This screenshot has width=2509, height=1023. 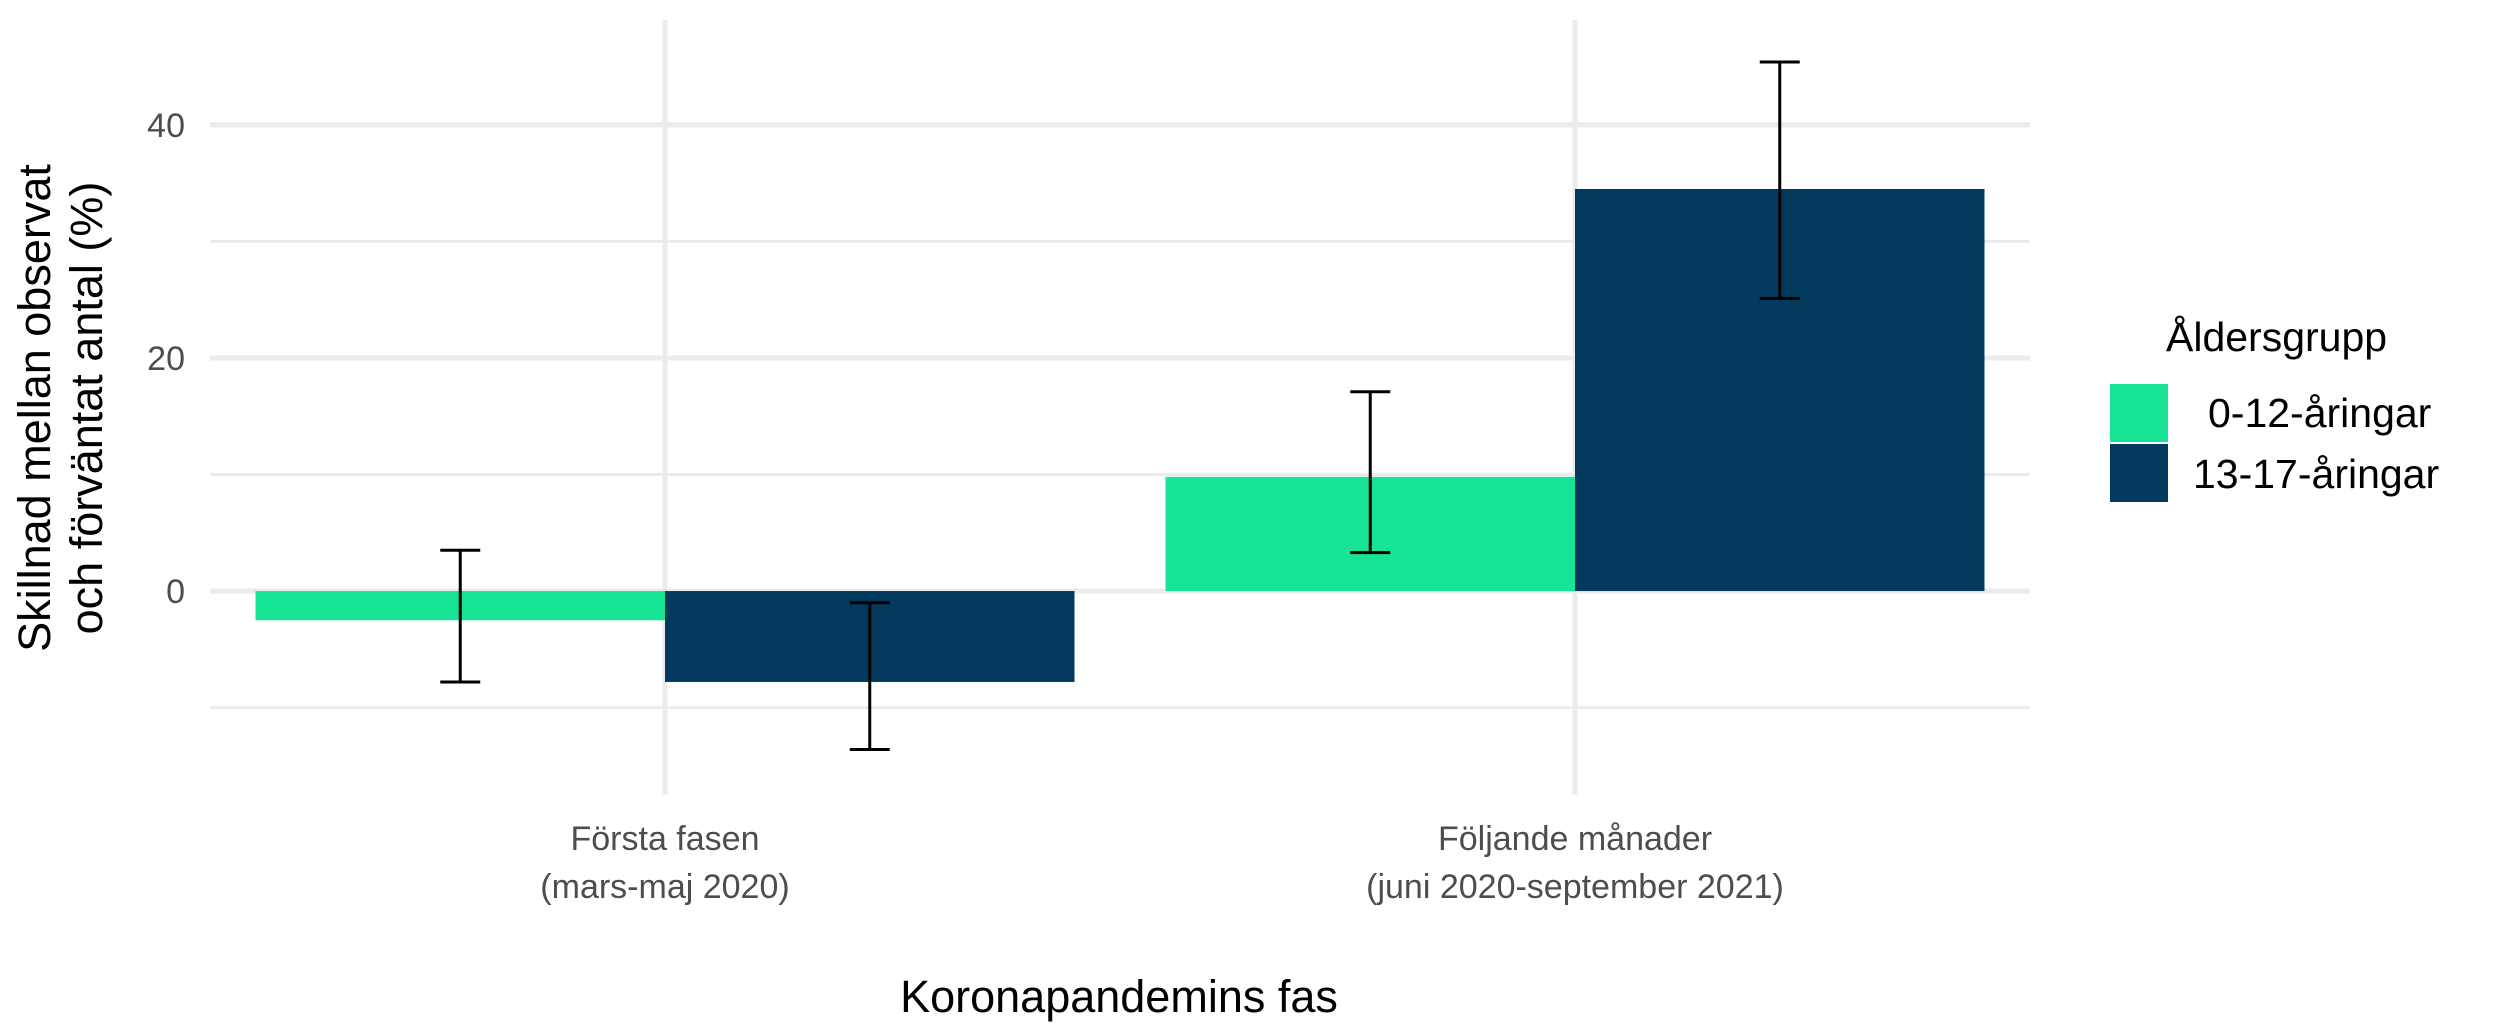 I want to click on y-axis-title-line-2: och förväntat antal (%), so click(x=86, y=408).